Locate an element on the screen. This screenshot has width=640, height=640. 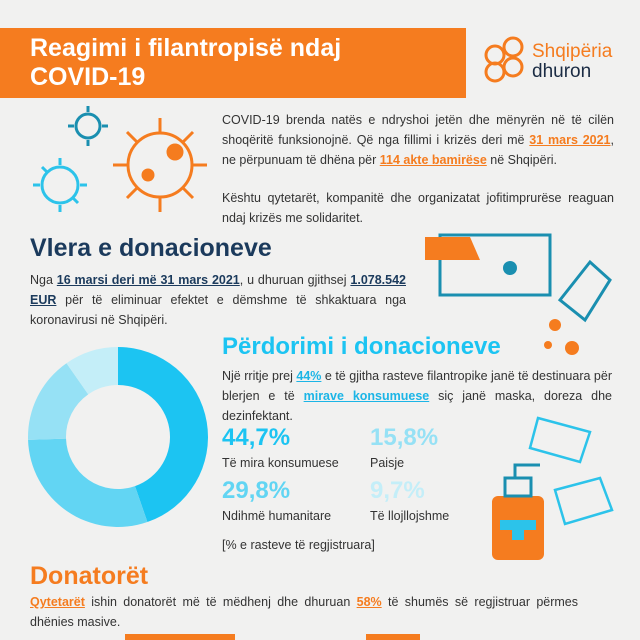
donut-chart is located at coordinates (118, 437).